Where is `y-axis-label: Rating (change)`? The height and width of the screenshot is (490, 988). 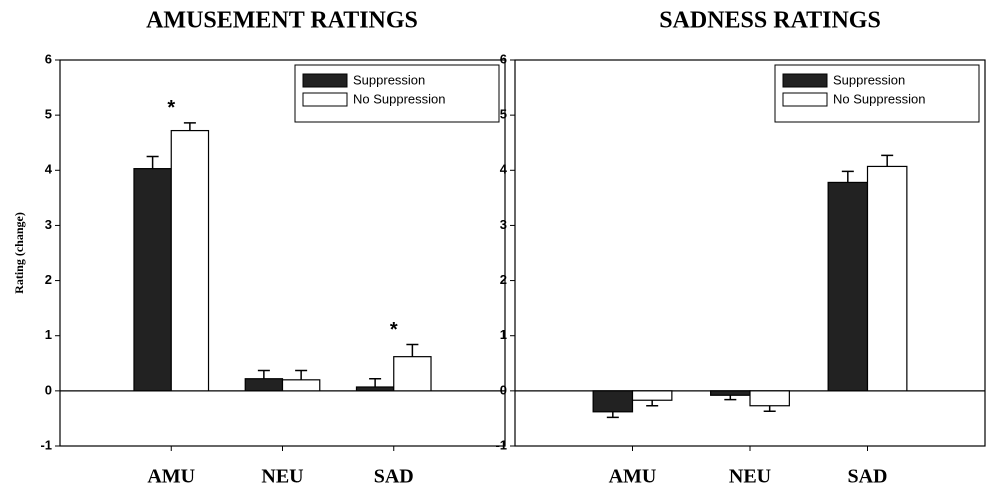 y-axis-label: Rating (change) is located at coordinates (19, 253).